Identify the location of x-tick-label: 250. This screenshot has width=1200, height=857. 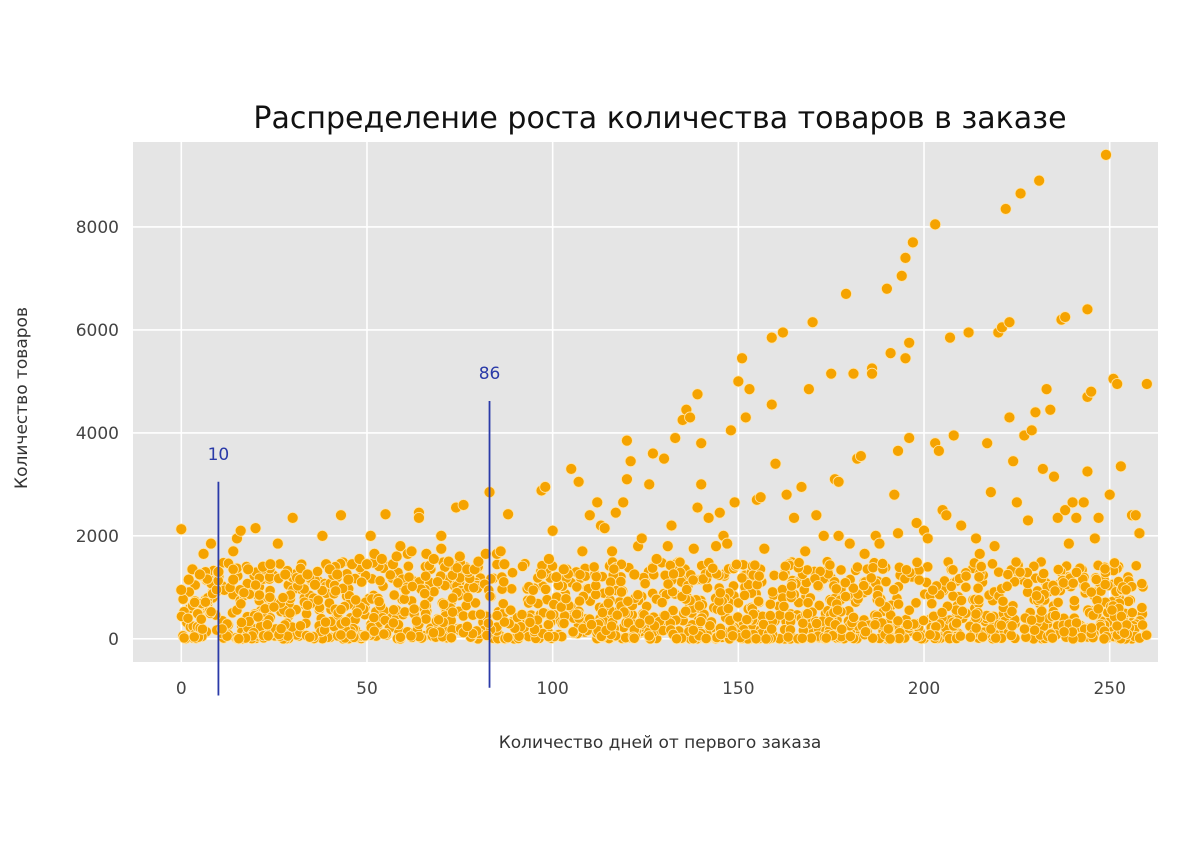
(1109, 689).